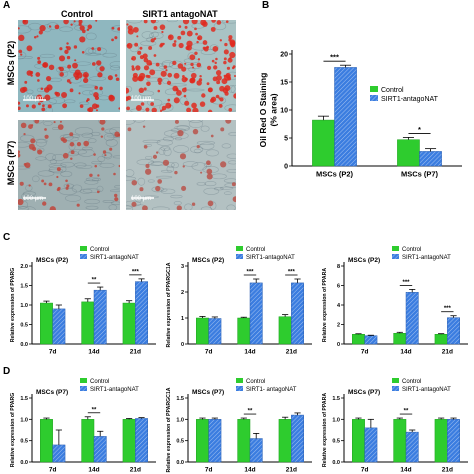  Describe the element at coordinates (274, 109) in the screenshot. I see `y-axis-label: (% area)` at that location.